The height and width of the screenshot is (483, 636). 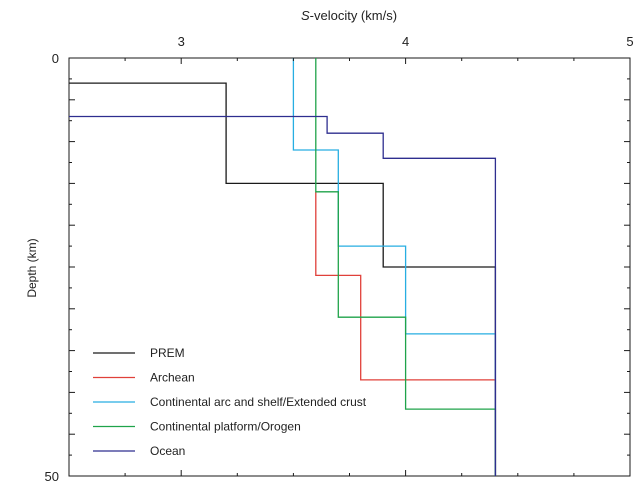 What do you see at coordinates (32, 267) in the screenshot?
I see `y-axis-label: Depth (km)` at bounding box center [32, 267].